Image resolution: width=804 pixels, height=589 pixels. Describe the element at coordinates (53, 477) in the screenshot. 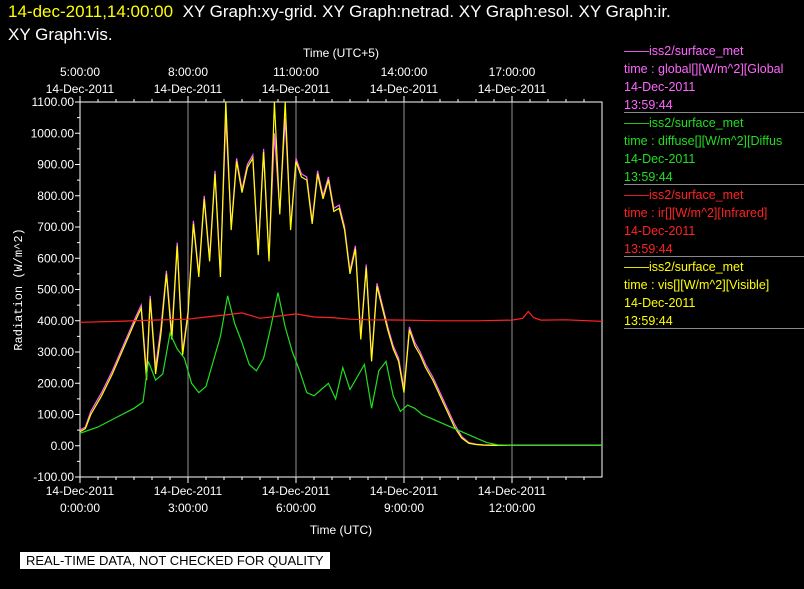

I see `y-tick-label: -100.00` at that location.